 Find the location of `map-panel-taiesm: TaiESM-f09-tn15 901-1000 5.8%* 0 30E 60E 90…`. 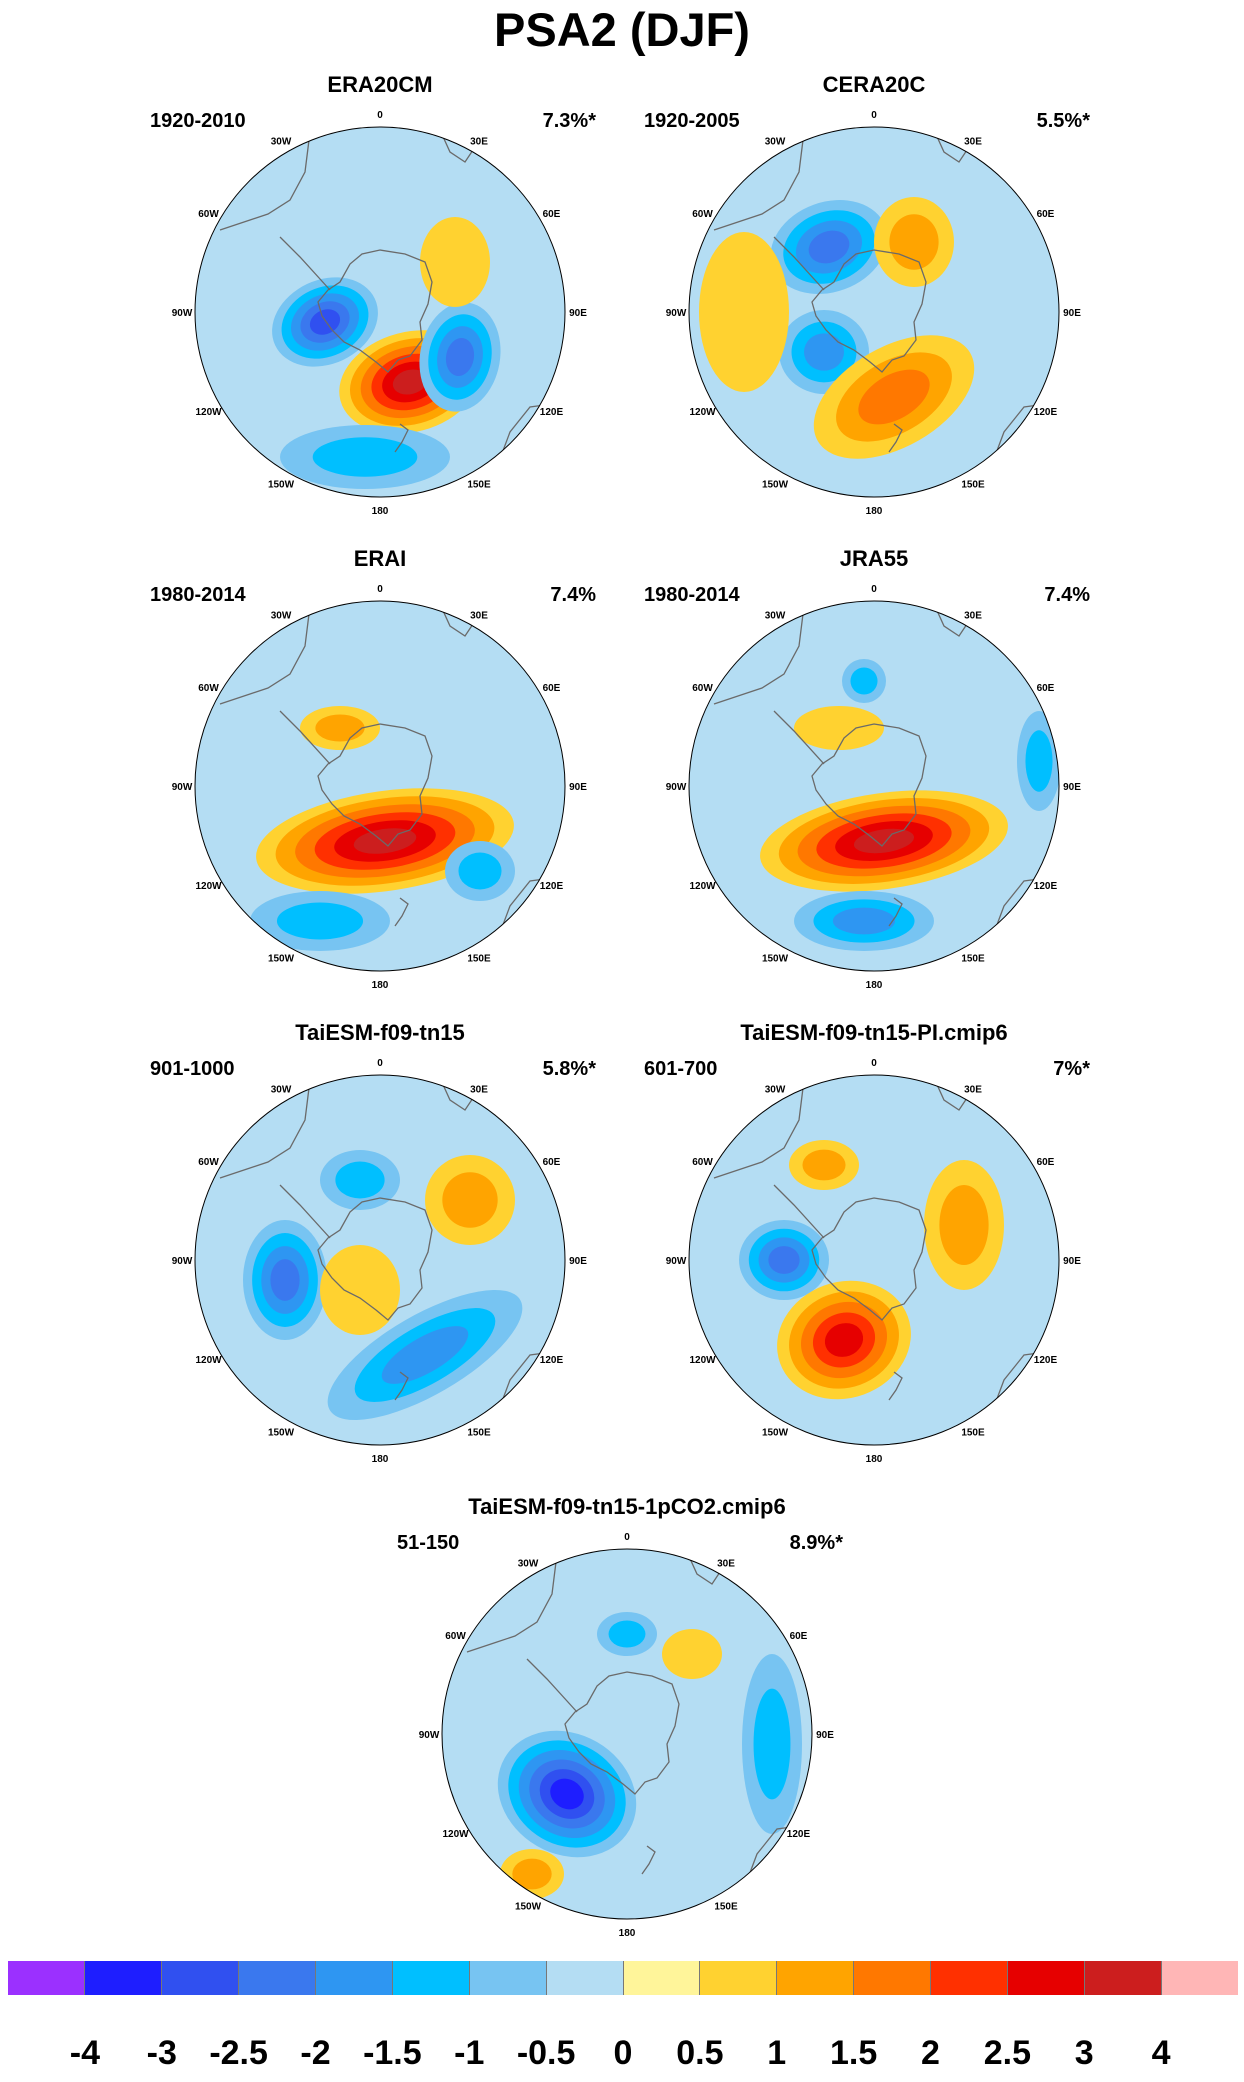

map-panel-taiesm: TaiESM-f09-tn15 901-1000 5.8%* 0 30E 60E 90… is located at coordinates (380, 1245).